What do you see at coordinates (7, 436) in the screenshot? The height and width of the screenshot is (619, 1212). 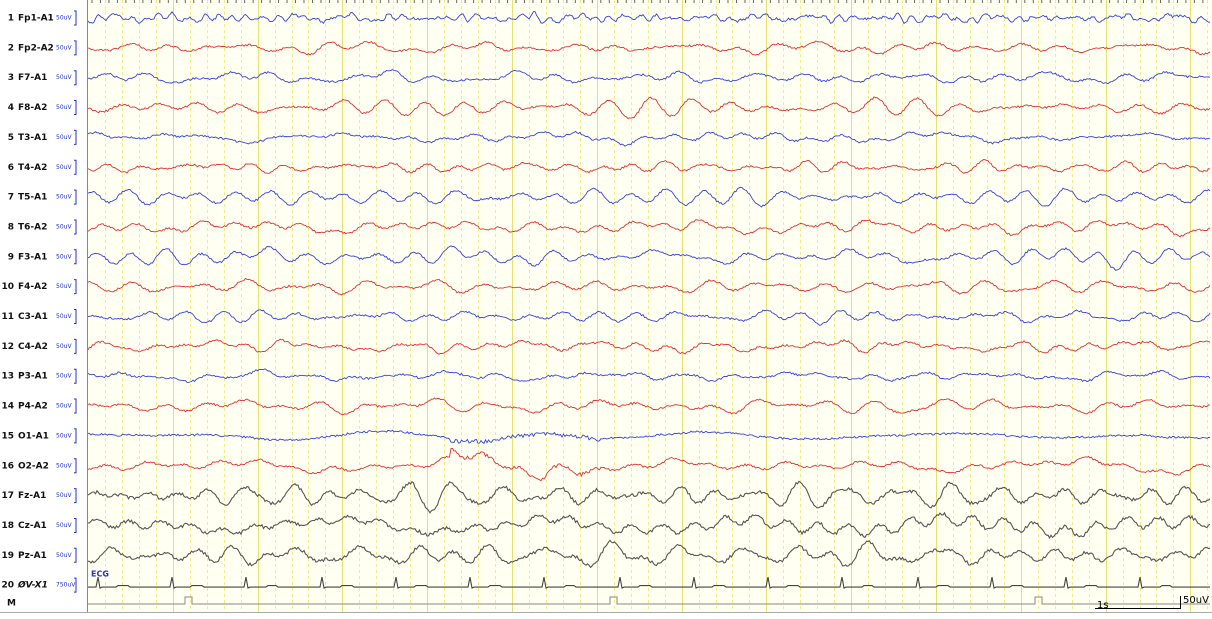 I see `channel-number: 15` at bounding box center [7, 436].